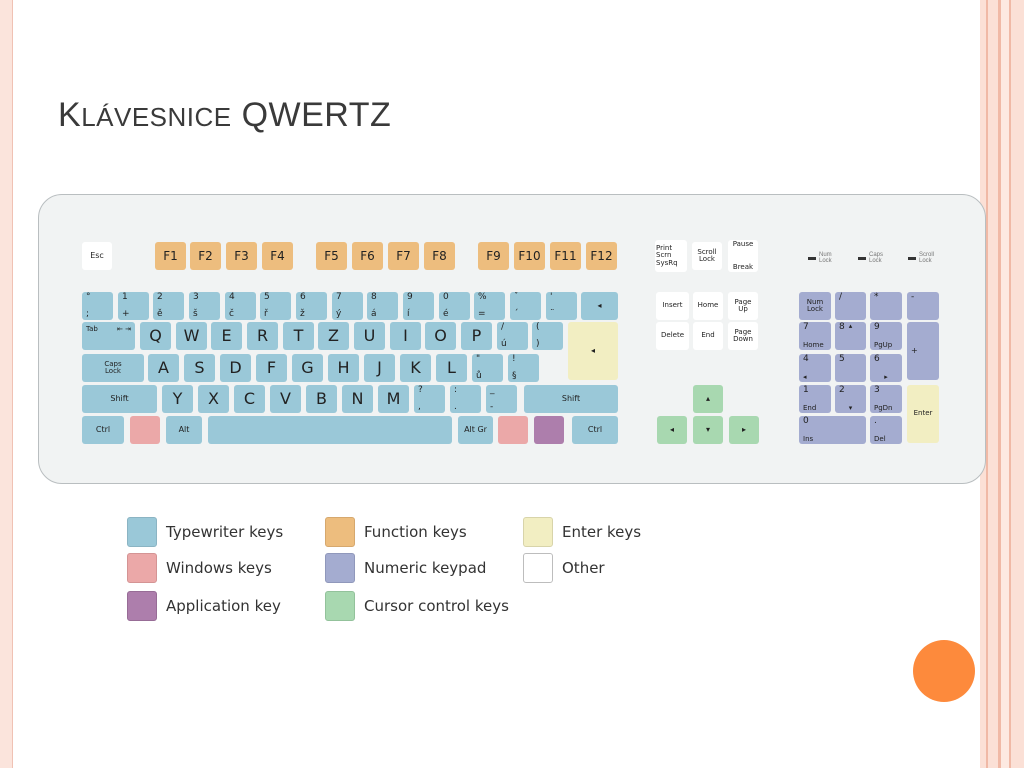 The width and height of the screenshot is (1024, 768). What do you see at coordinates (393, 399) in the screenshot?
I see `key-m: M` at bounding box center [393, 399].